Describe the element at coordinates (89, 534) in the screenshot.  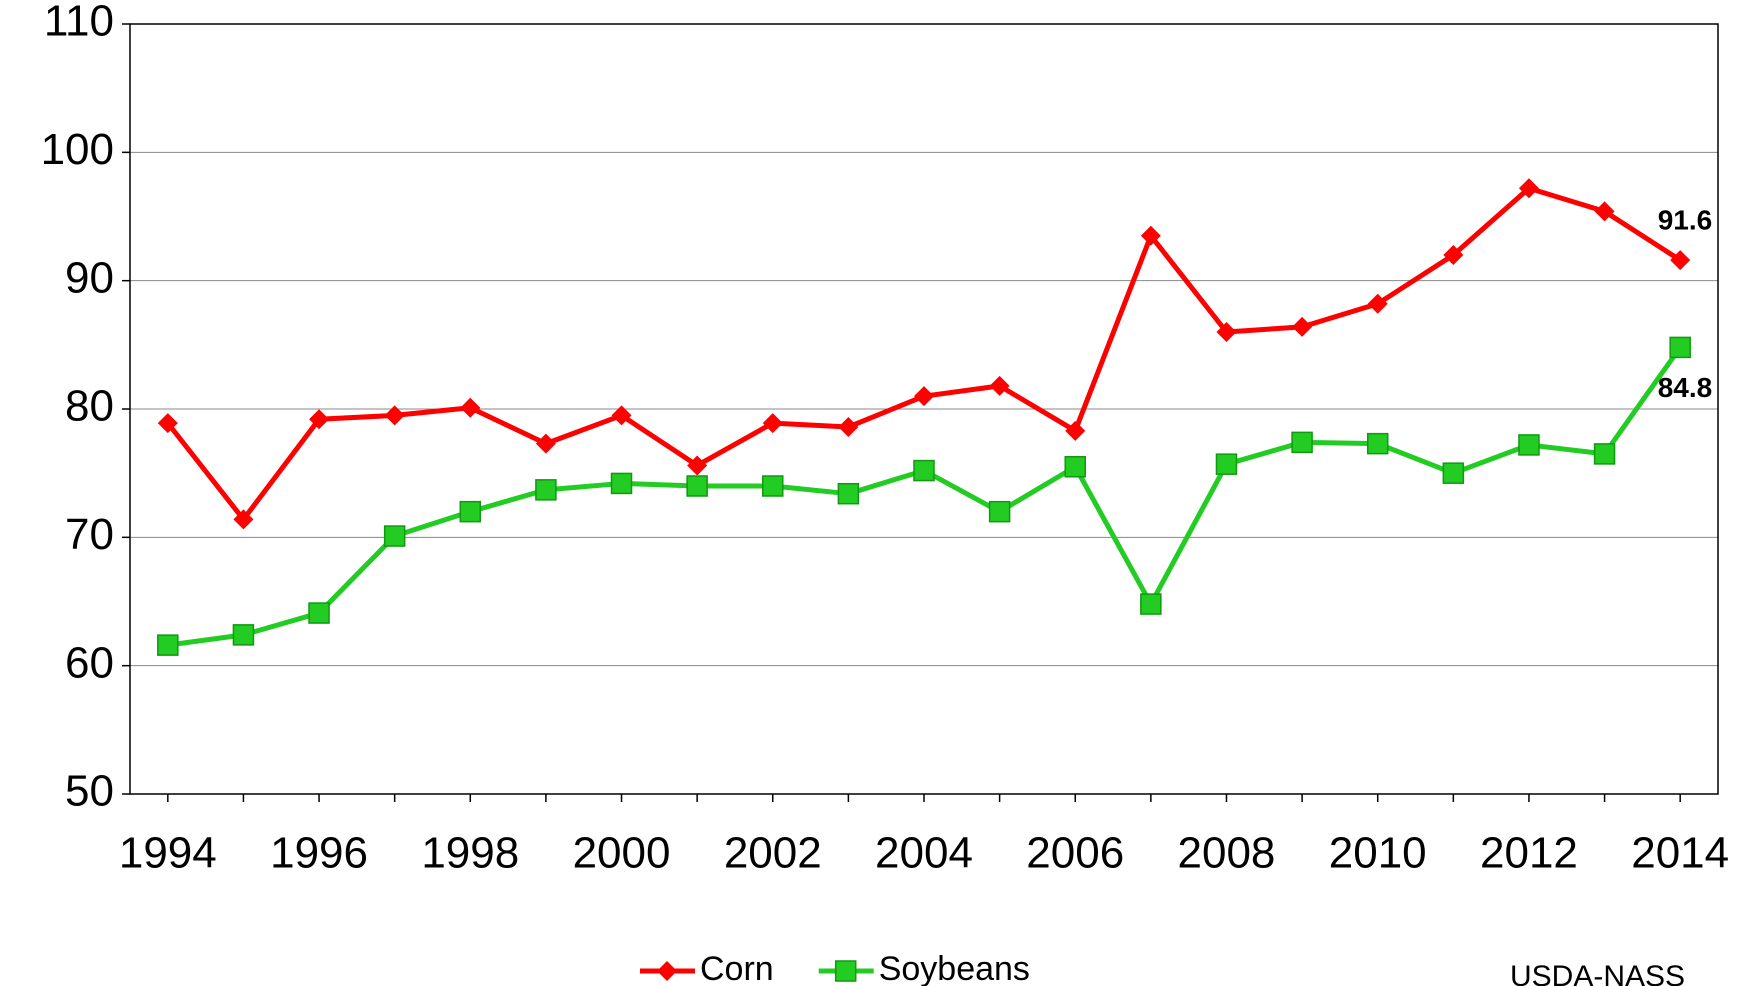
I see `y-tick-label: 70` at that location.